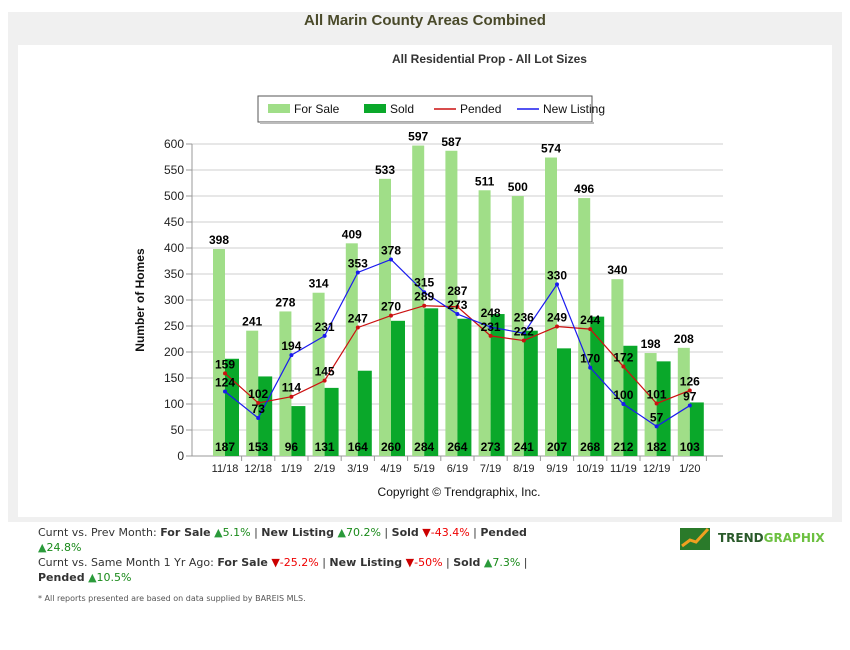 The width and height of the screenshot is (850, 650). Describe the element at coordinates (556, 469) in the screenshot. I see `x-tick-label: 9/19` at that location.